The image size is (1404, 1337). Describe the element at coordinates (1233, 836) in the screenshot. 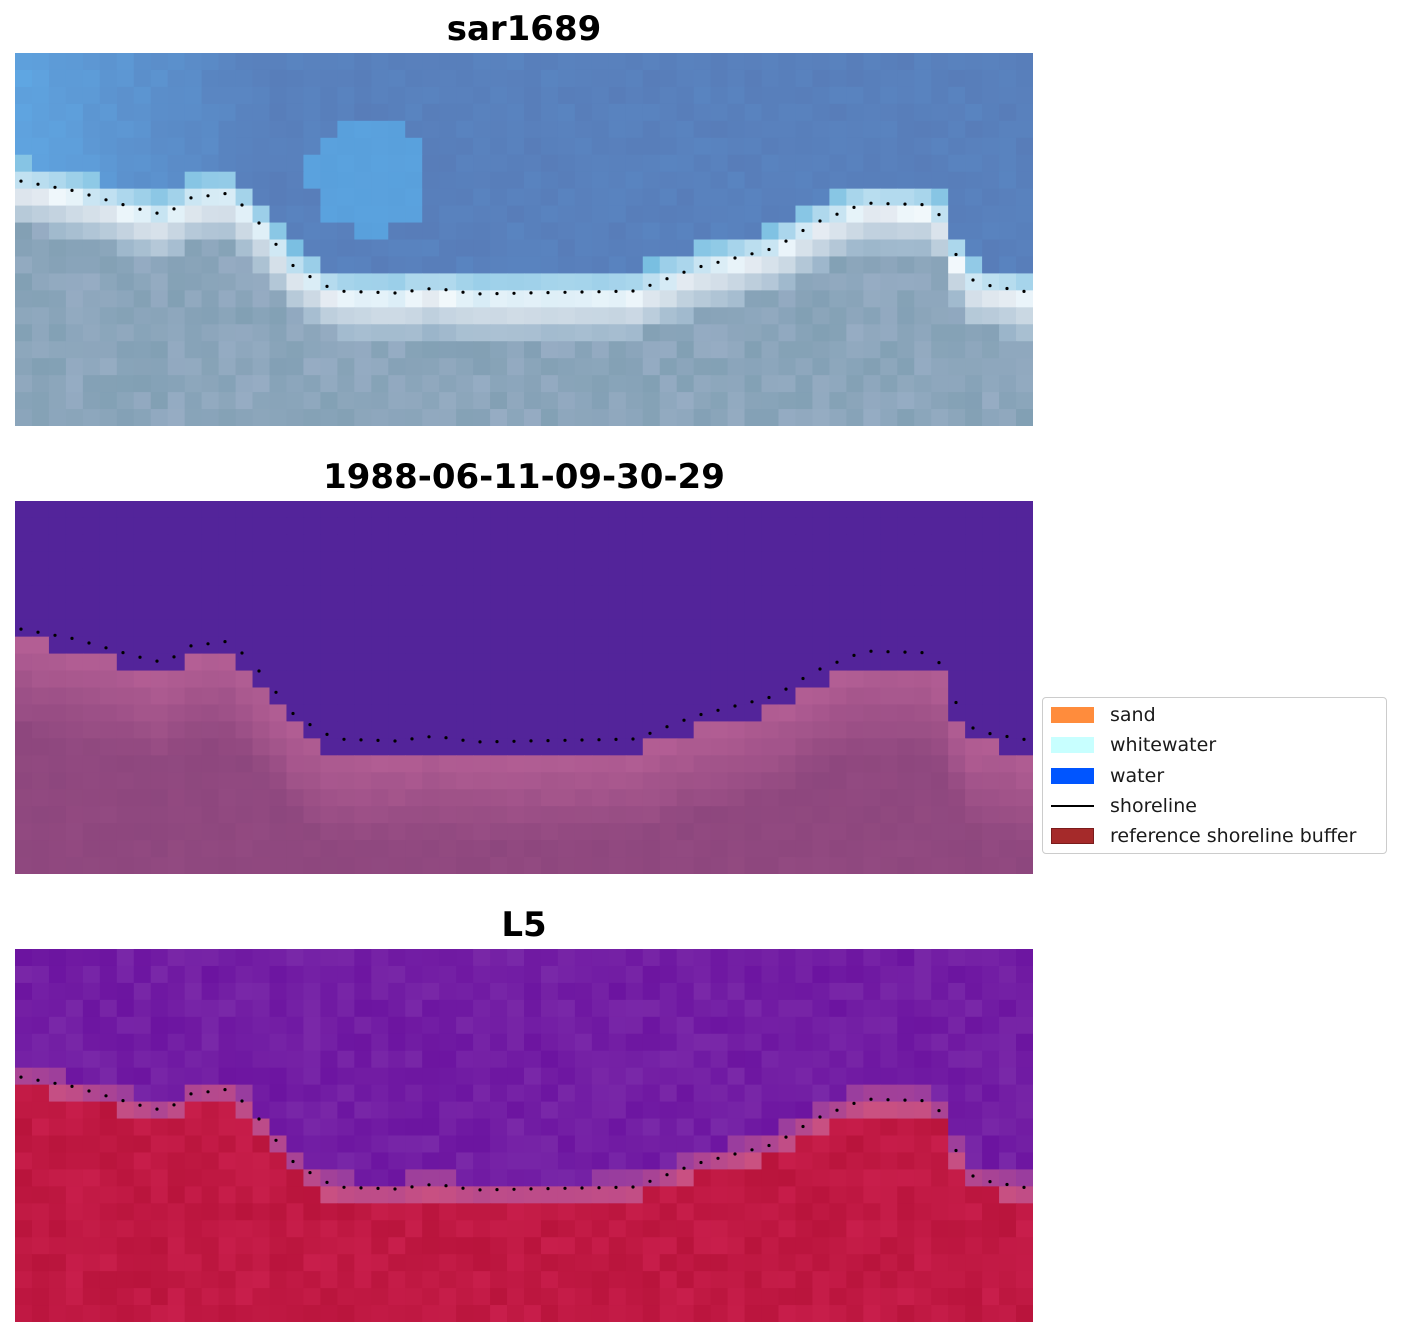

I see `legend-label: reference shoreline buffer` at that location.